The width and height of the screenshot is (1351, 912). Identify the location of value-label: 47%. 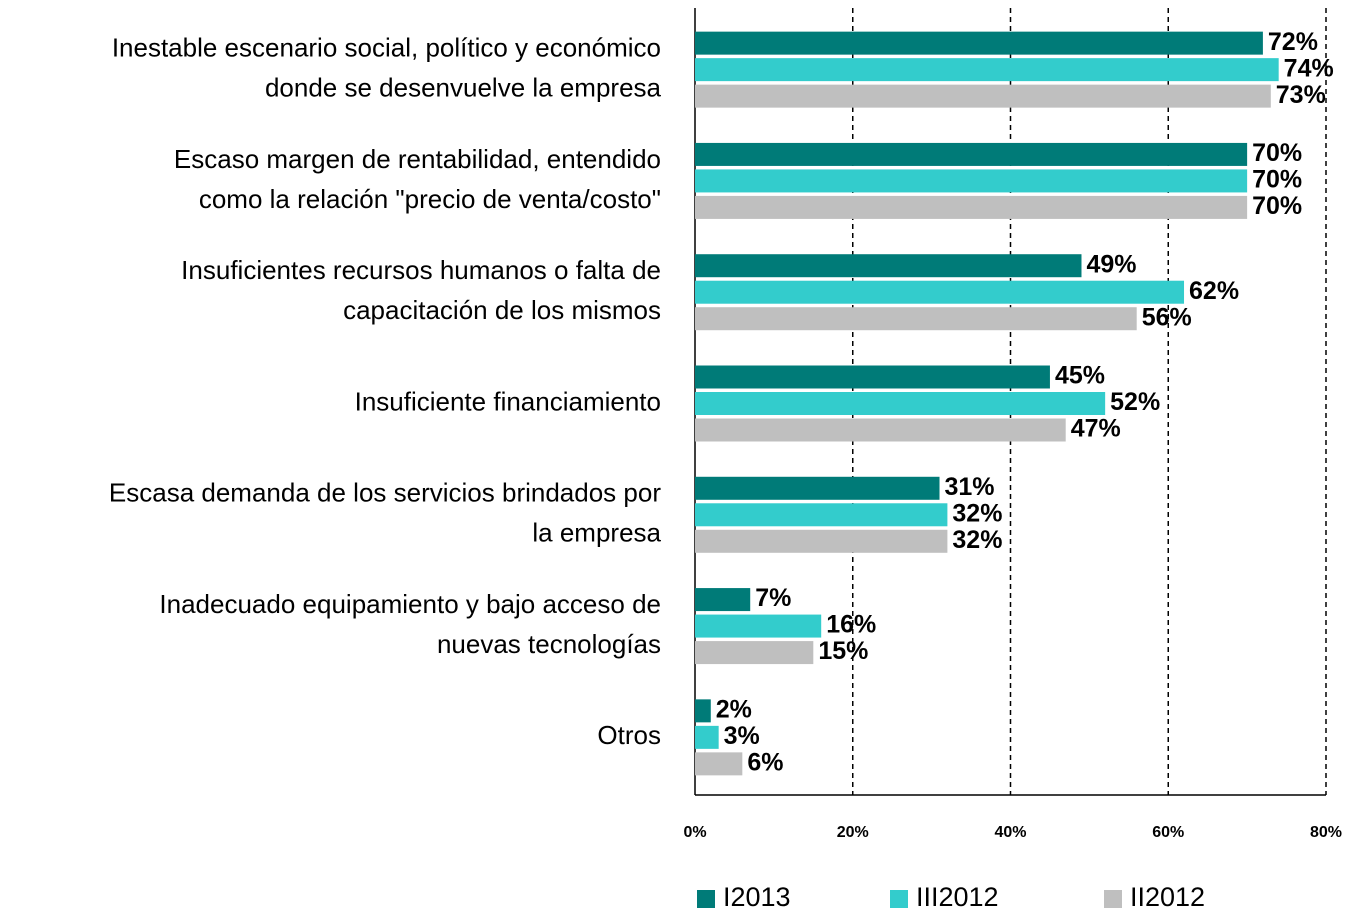
(1096, 429).